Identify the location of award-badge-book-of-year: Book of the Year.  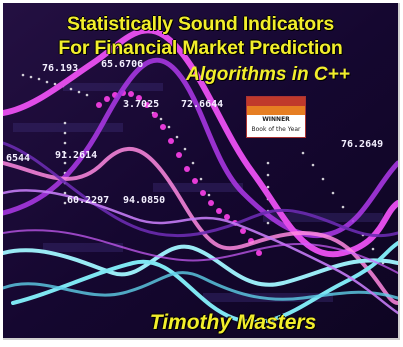
(276, 129).